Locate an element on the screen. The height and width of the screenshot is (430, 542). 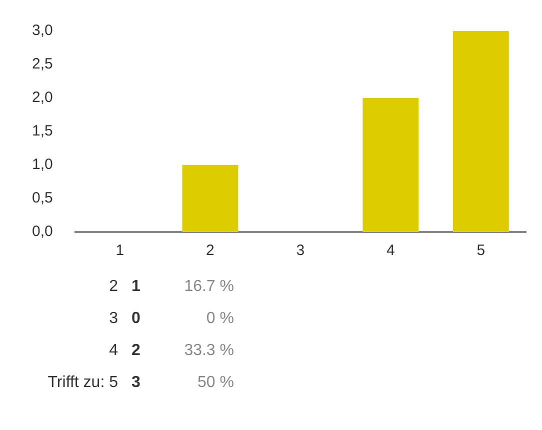
text: 0 % is located at coordinates (219, 319).